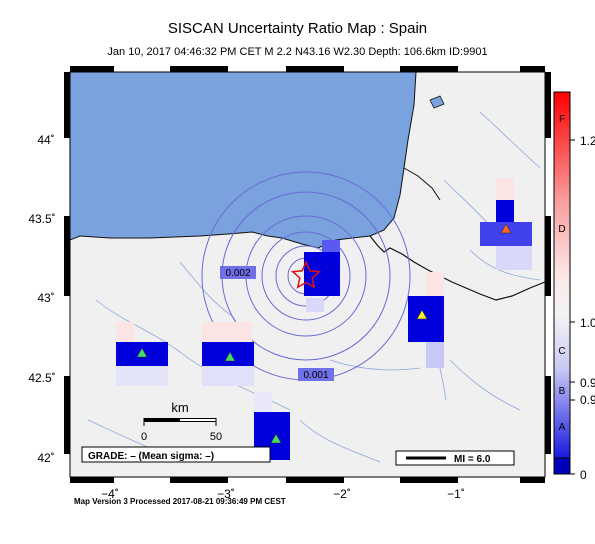  What do you see at coordinates (562, 427) in the screenshot?
I see `grade-letter: A` at bounding box center [562, 427].